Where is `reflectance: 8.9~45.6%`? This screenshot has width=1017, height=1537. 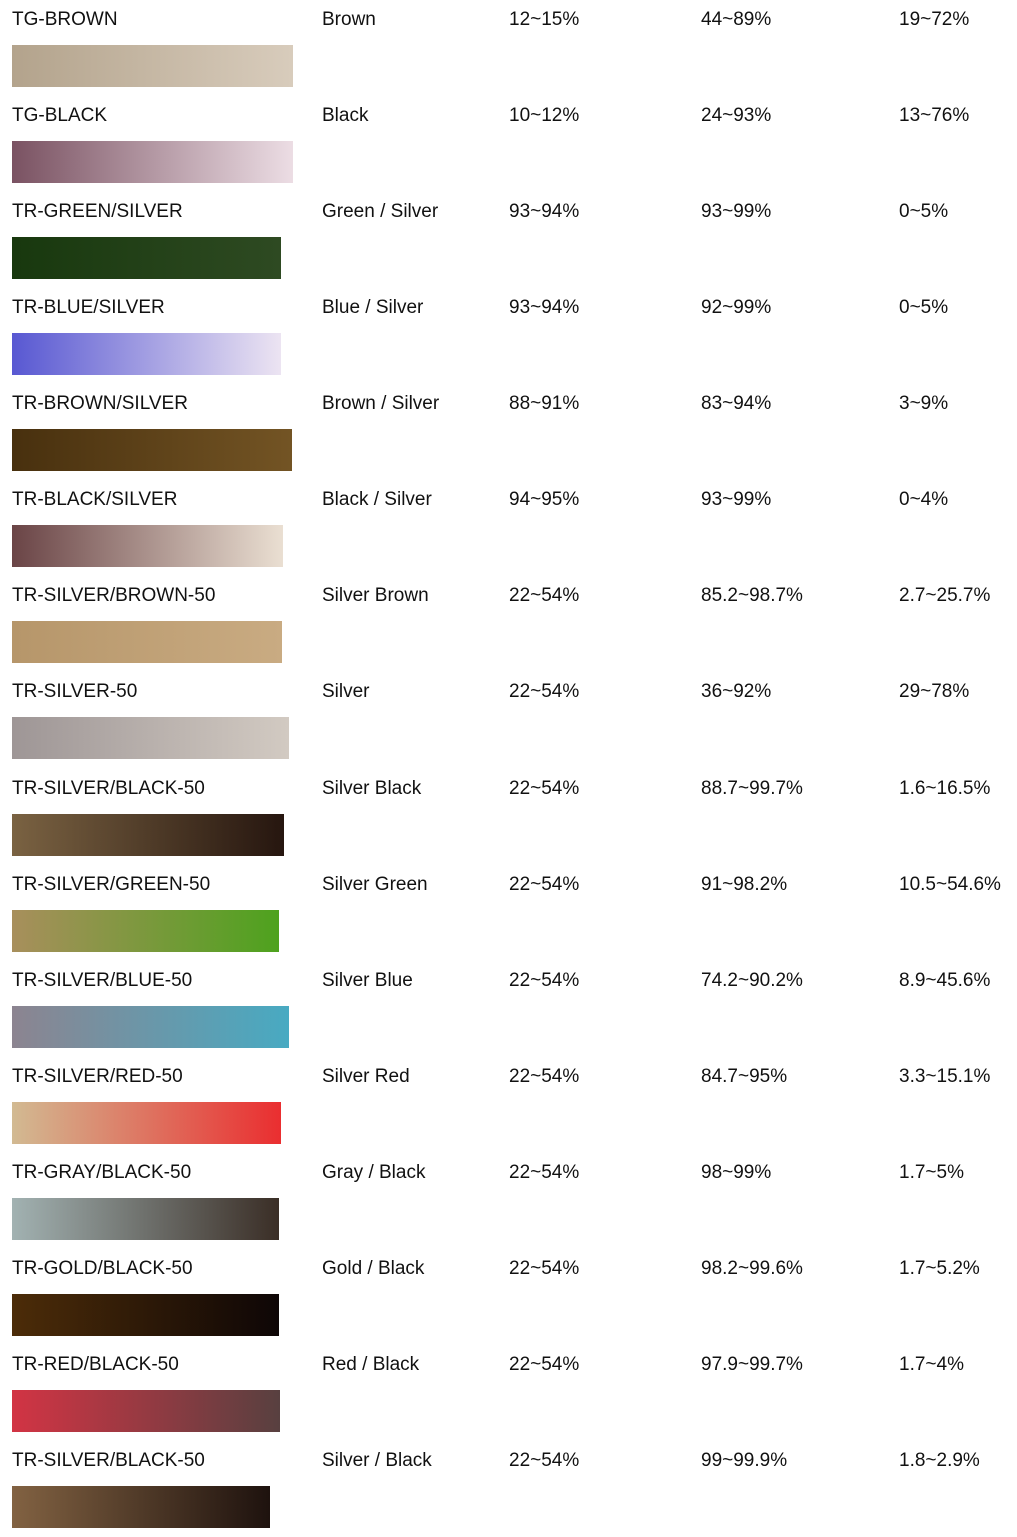 reflectance: 8.9~45.6% is located at coordinates (945, 980).